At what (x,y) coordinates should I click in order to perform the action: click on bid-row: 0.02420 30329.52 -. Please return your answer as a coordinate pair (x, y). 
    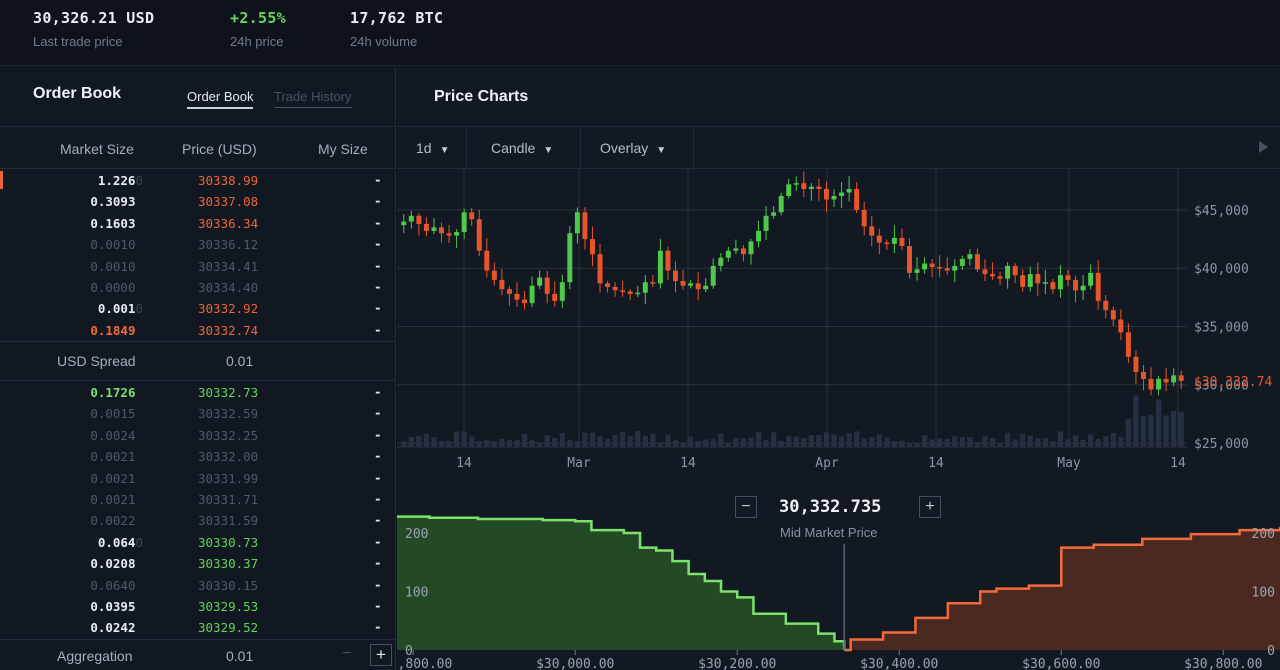
    Looking at the image, I should click on (198, 627).